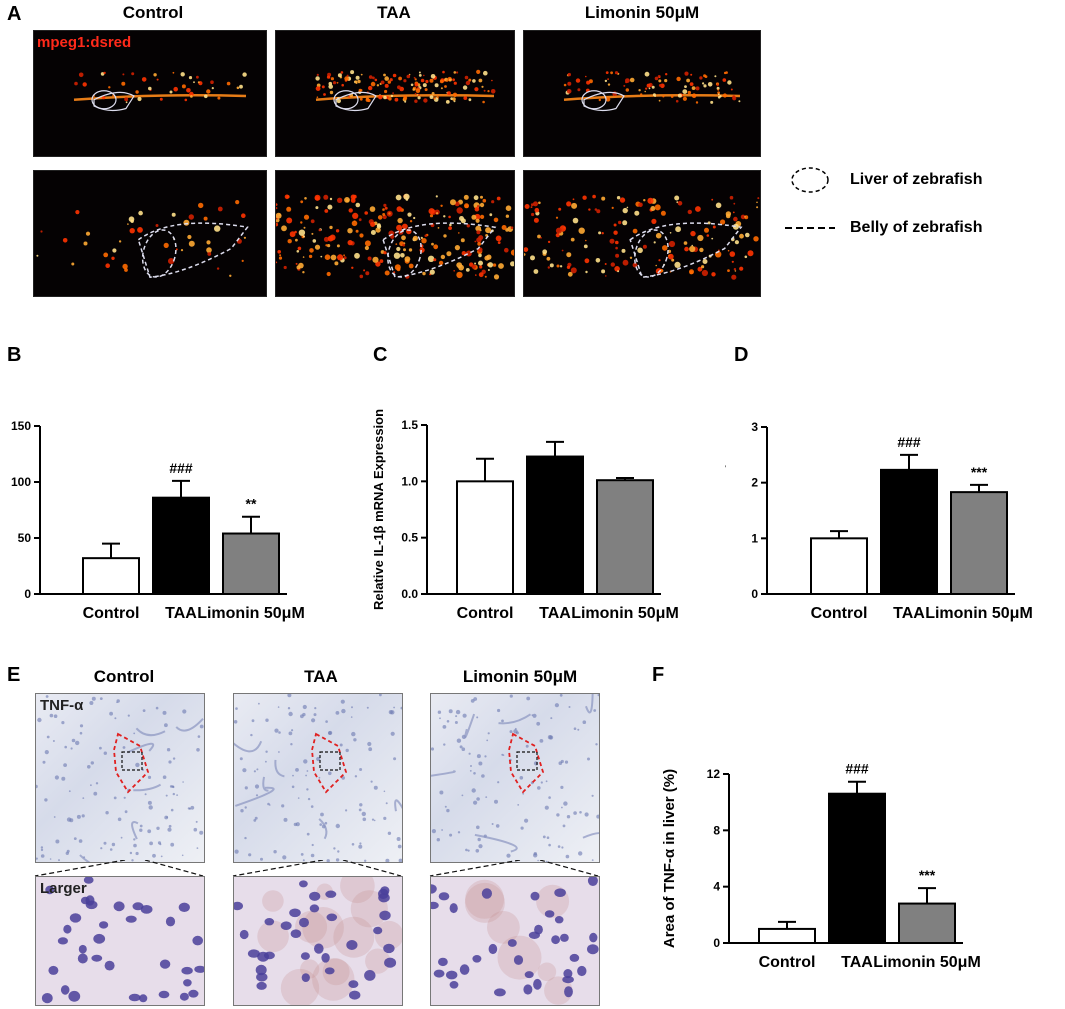 Image resolution: width=1065 pixels, height=1009 pixels. What do you see at coordinates (395, 93) in the screenshot?
I see `micrograph-taa-whole` at bounding box center [395, 93].